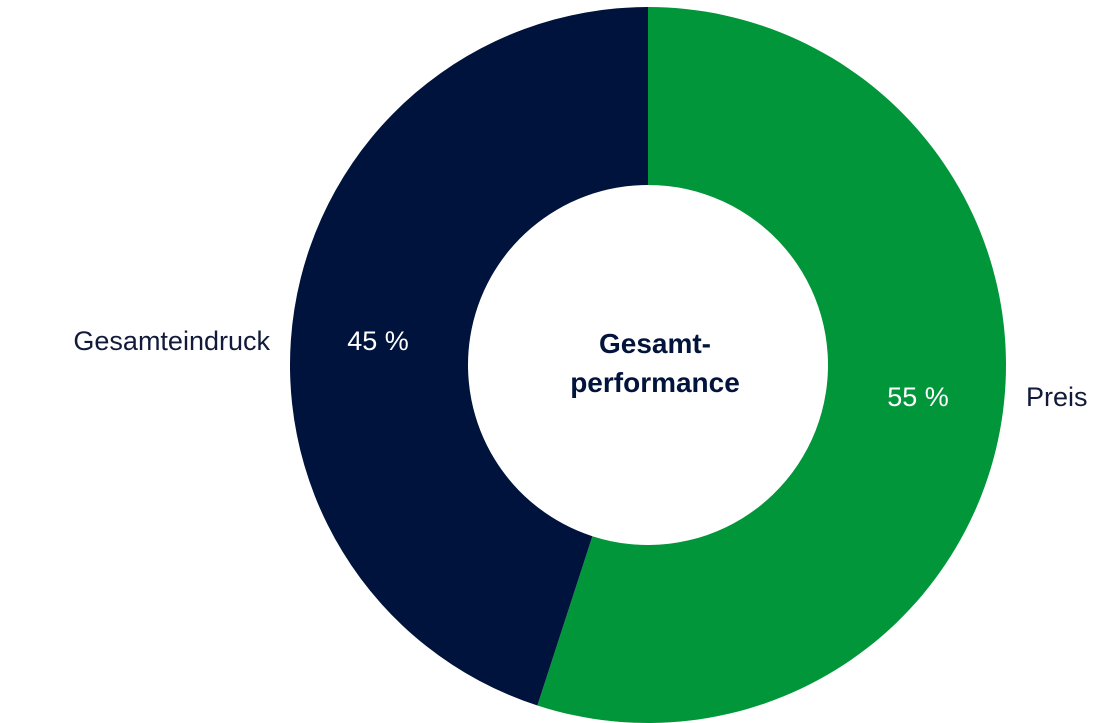 The image size is (1116, 723). What do you see at coordinates (918, 397) in the screenshot?
I see `value-label-preis: 55 %` at bounding box center [918, 397].